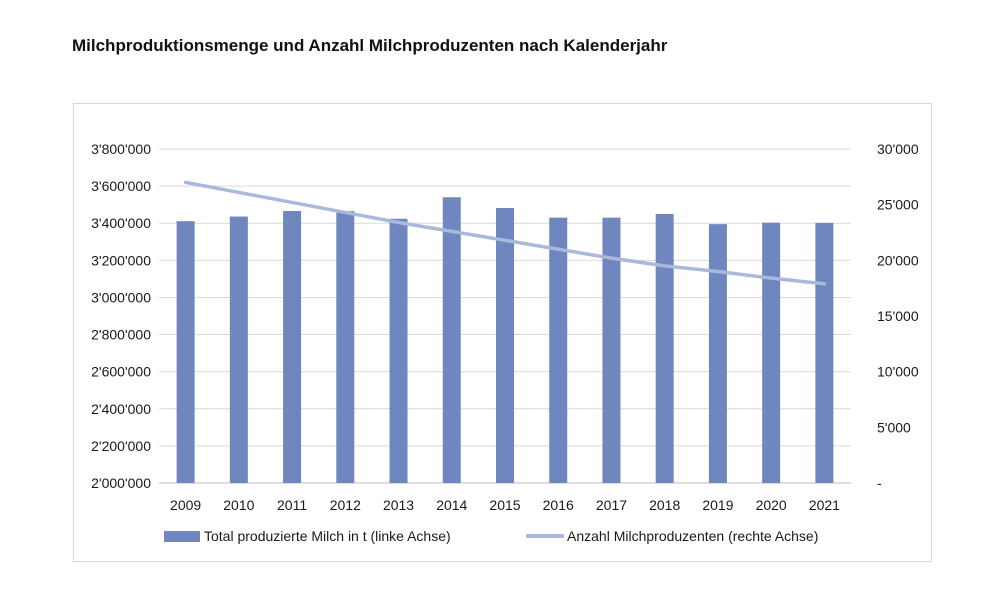 The height and width of the screenshot is (599, 1006). I want to click on bar-2021, so click(824, 352).